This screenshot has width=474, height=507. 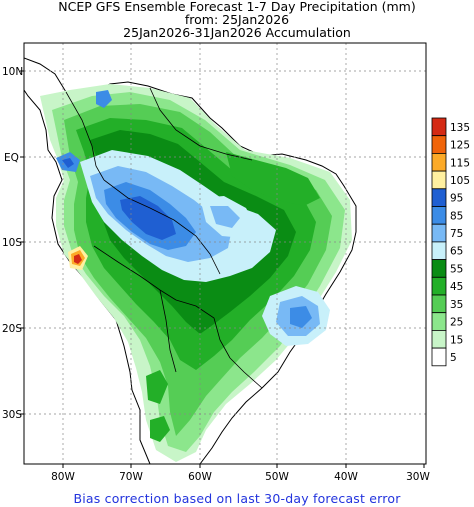 What do you see at coordinates (63, 477) in the screenshot?
I see `lon-label-80w: 80W` at bounding box center [63, 477].